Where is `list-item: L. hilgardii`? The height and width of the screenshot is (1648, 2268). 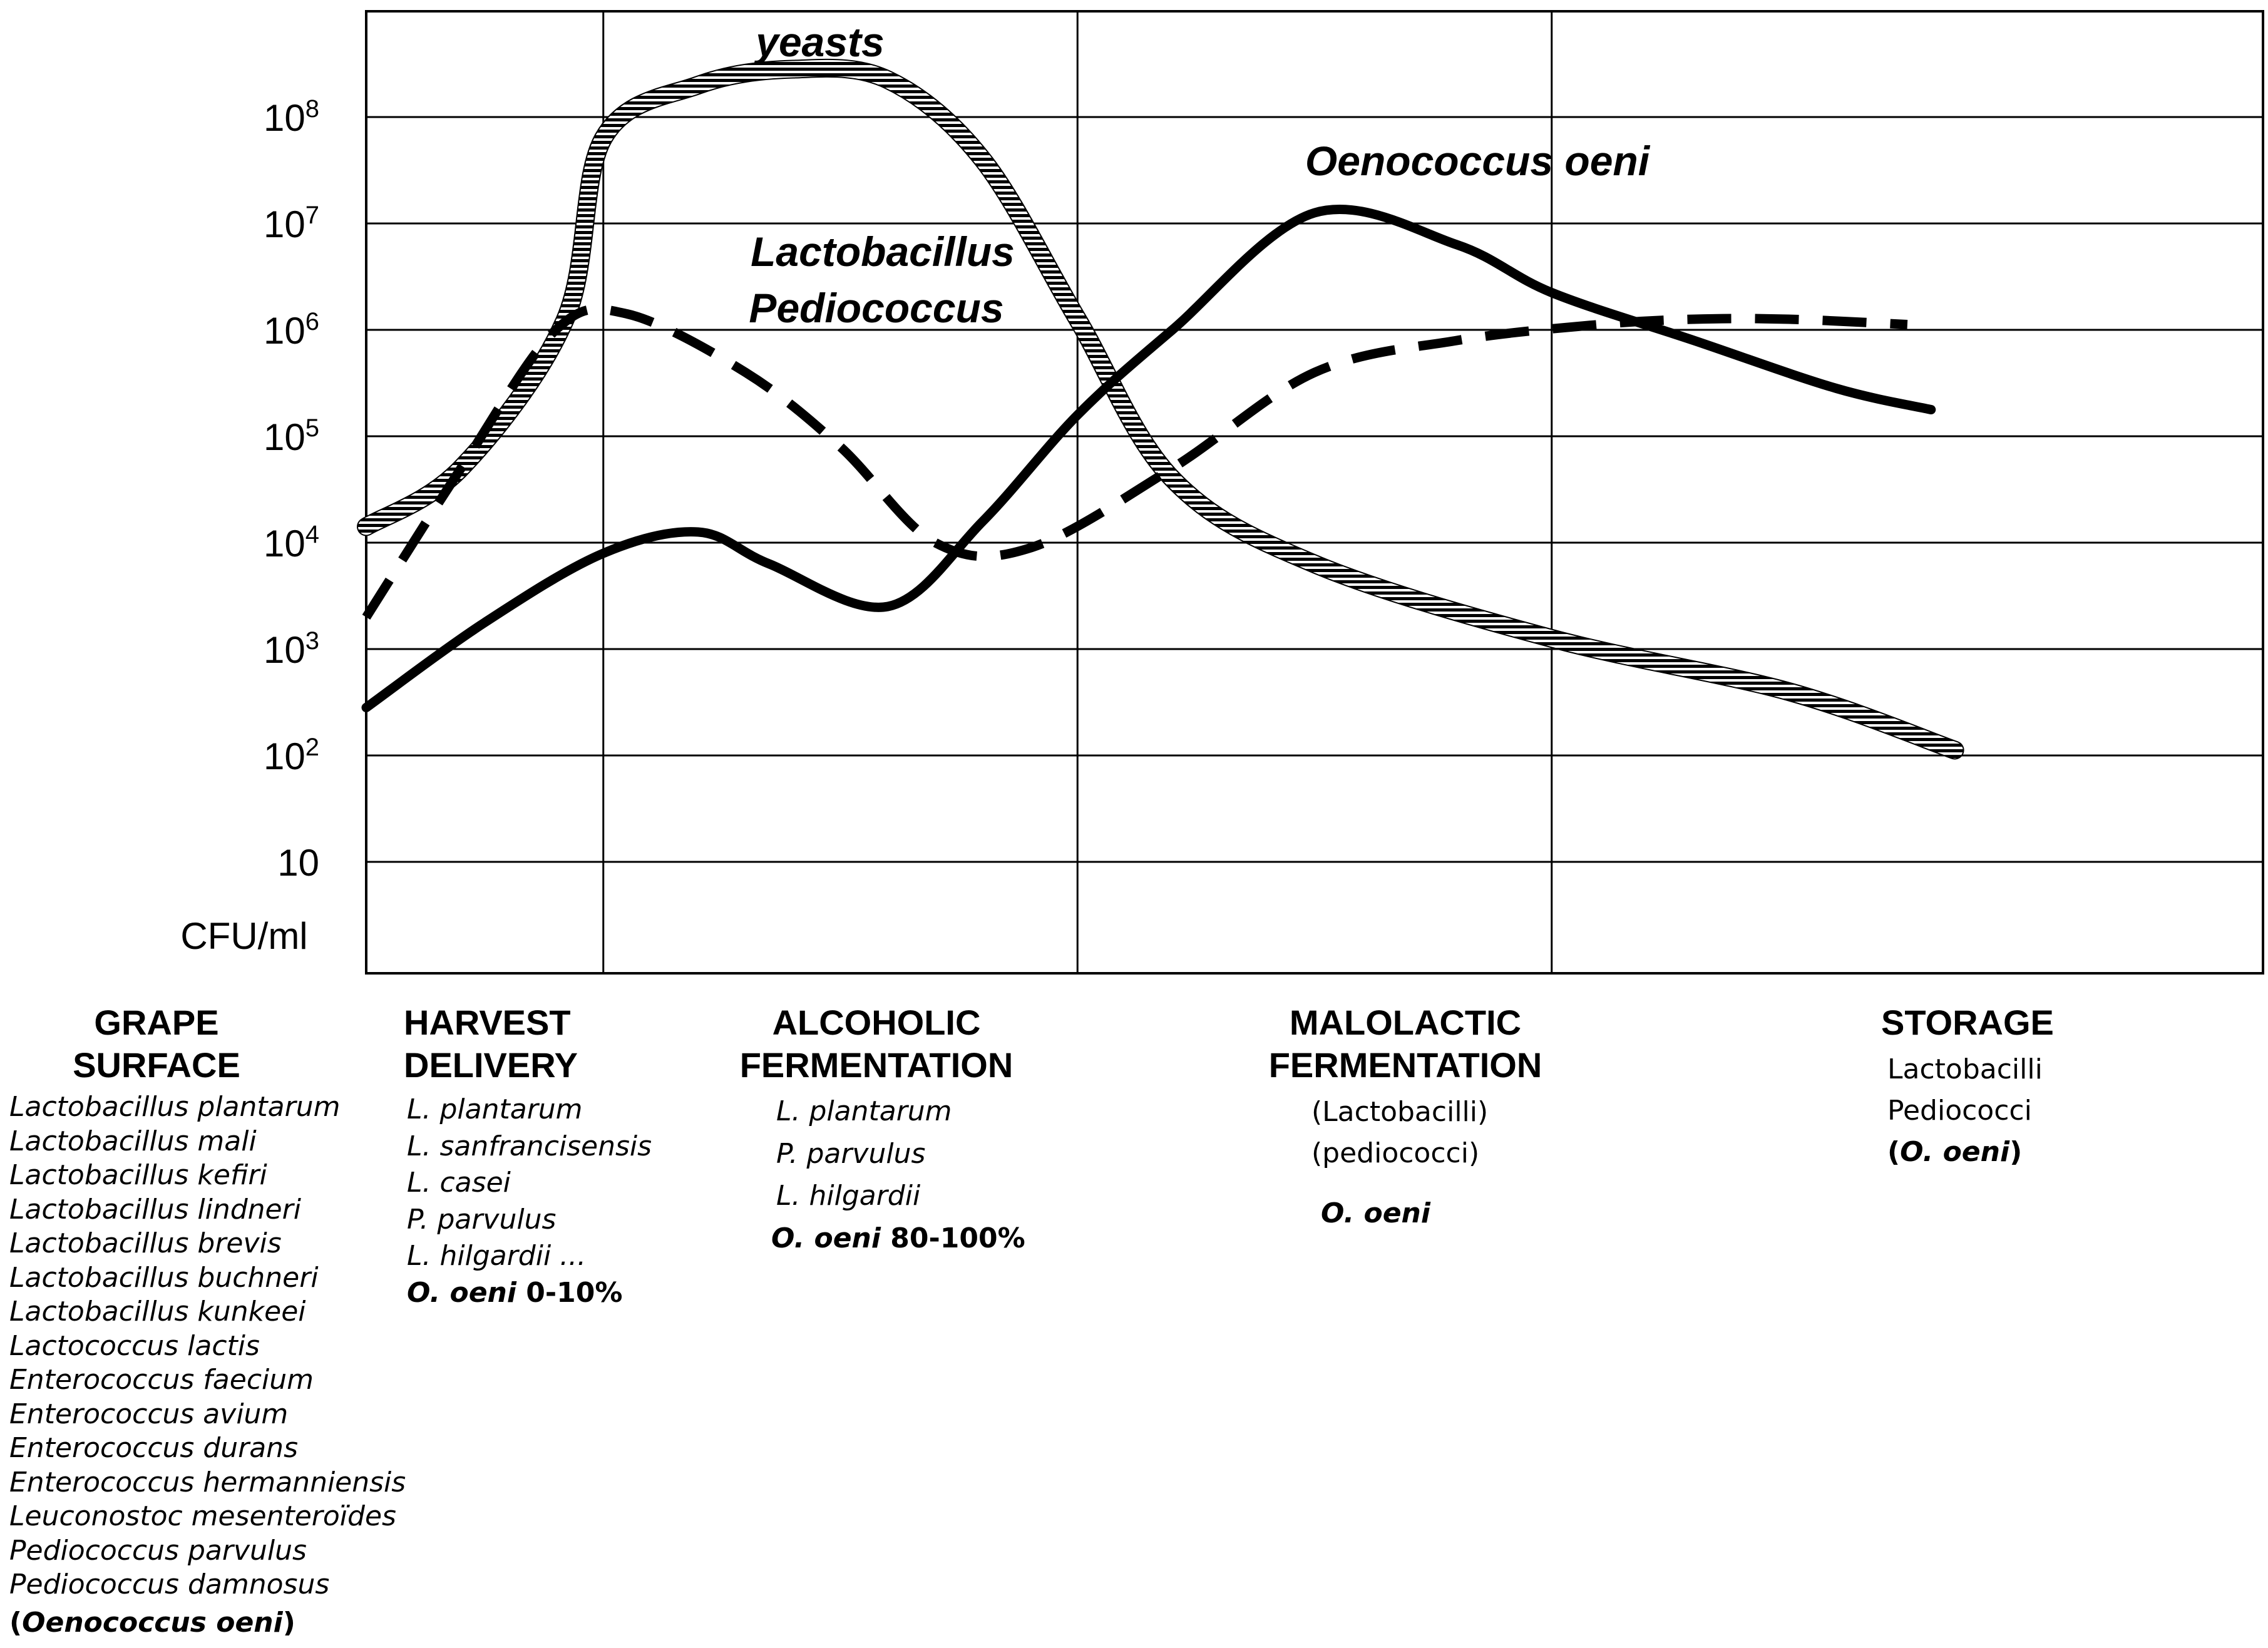
list-item: L. hilgardii is located at coordinates (849, 1196).